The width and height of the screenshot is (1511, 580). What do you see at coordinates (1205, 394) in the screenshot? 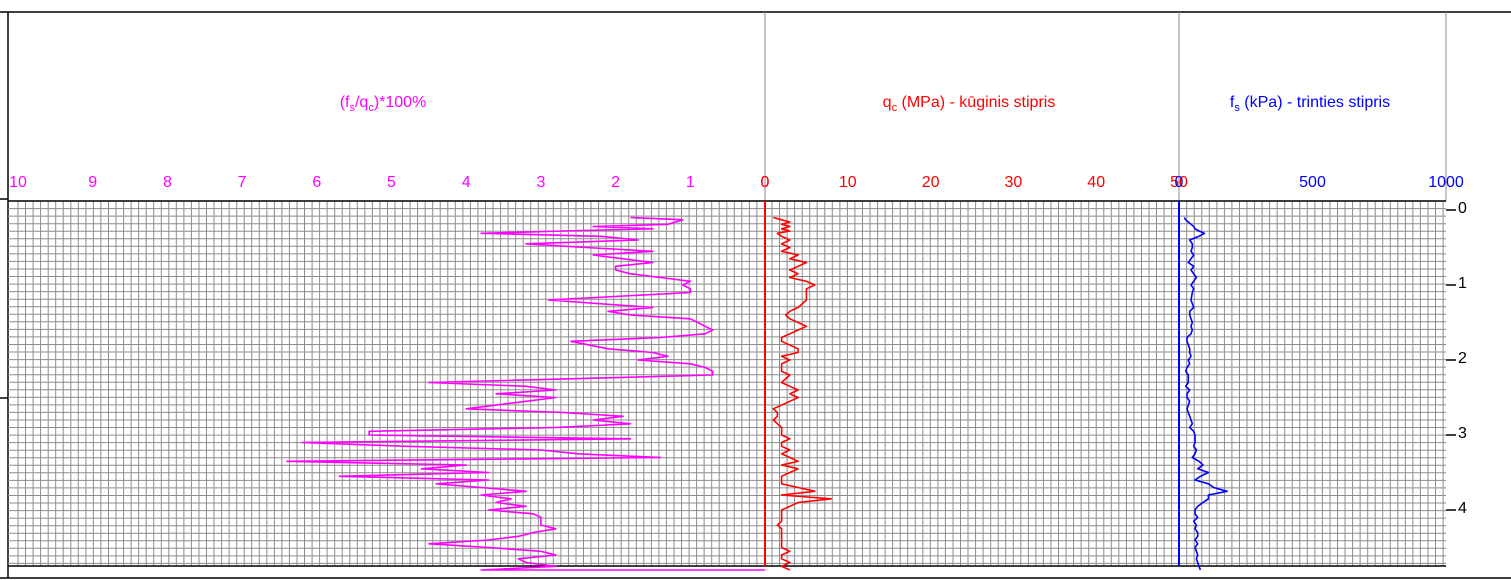
I see `fs-series-line` at bounding box center [1205, 394].